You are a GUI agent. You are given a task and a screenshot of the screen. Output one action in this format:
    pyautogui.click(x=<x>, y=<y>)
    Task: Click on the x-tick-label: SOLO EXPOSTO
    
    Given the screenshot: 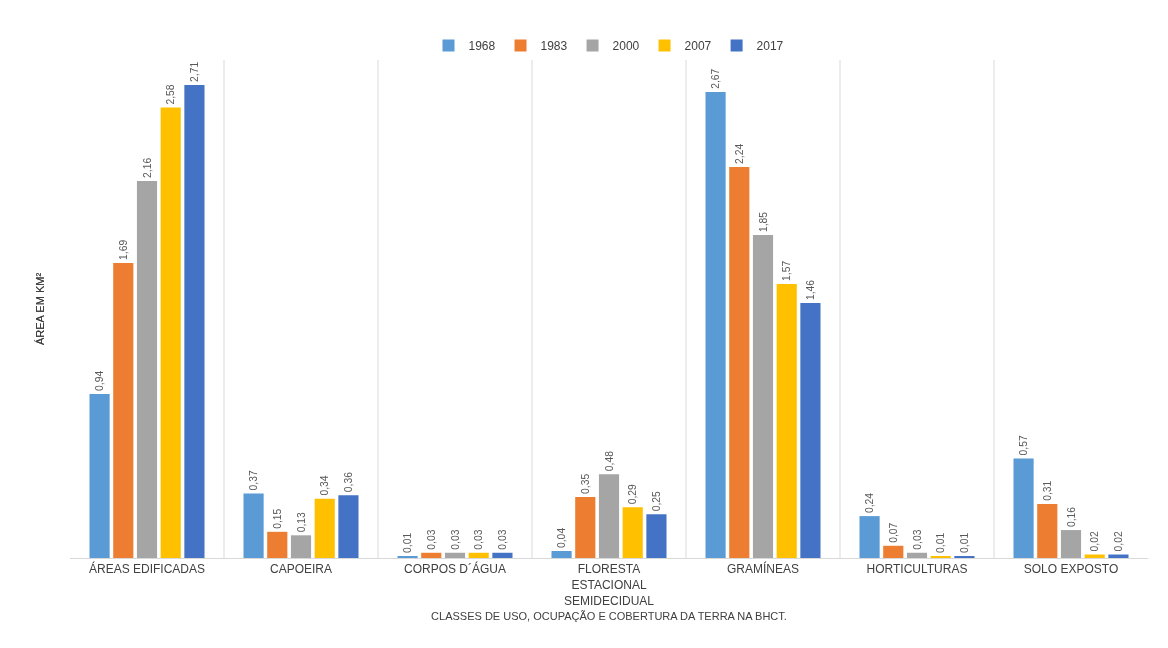 What is the action you would take?
    pyautogui.click(x=1071, y=569)
    